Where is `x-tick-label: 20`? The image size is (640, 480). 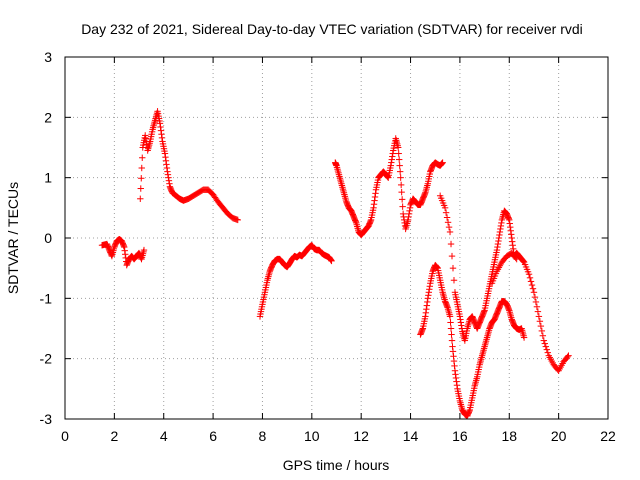
x-tick-label: 20 is located at coordinates (559, 436).